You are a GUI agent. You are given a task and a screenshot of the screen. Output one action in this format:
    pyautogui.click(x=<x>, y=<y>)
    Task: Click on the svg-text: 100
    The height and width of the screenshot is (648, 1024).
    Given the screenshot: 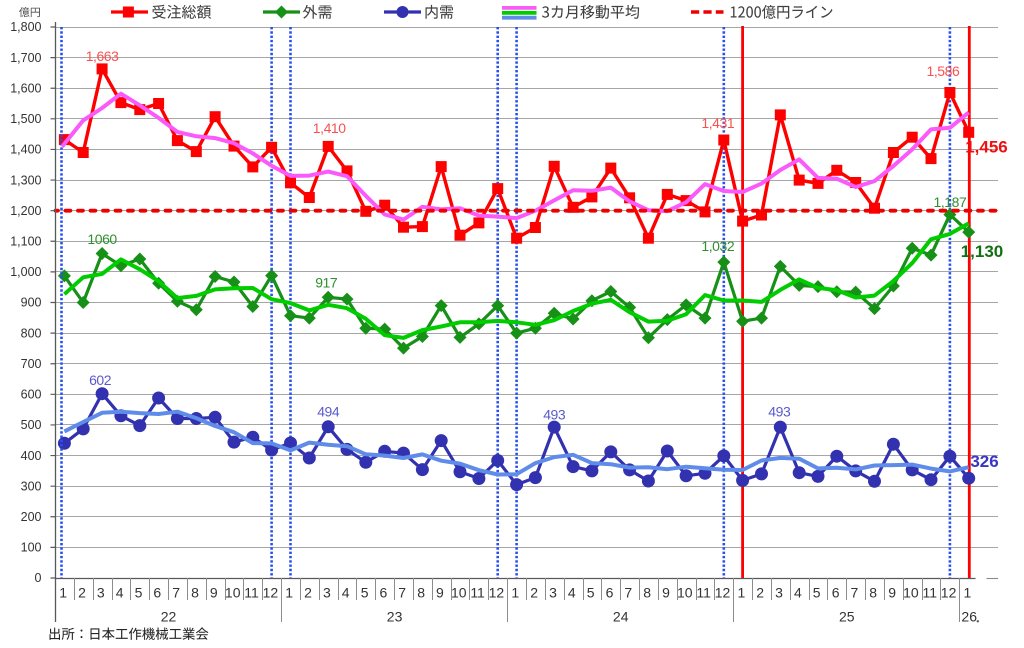 What is the action you would take?
    pyautogui.click(x=31, y=548)
    